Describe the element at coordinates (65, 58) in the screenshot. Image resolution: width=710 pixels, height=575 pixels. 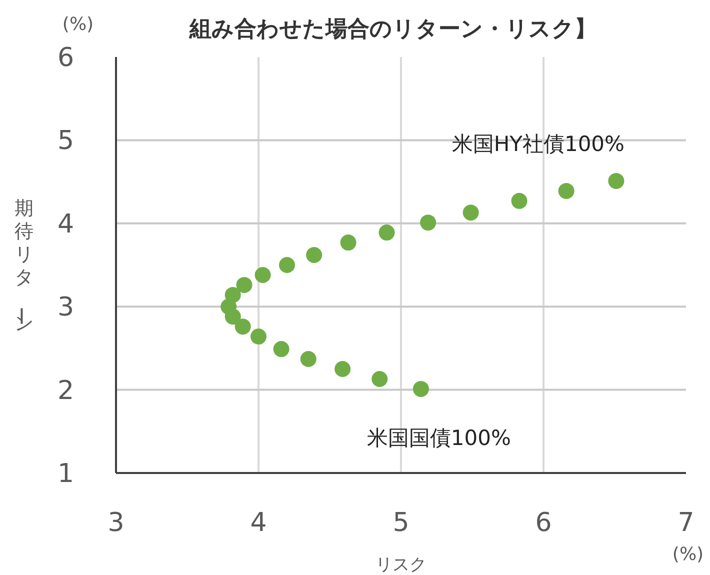
I see `y-tick-label: 6` at that location.